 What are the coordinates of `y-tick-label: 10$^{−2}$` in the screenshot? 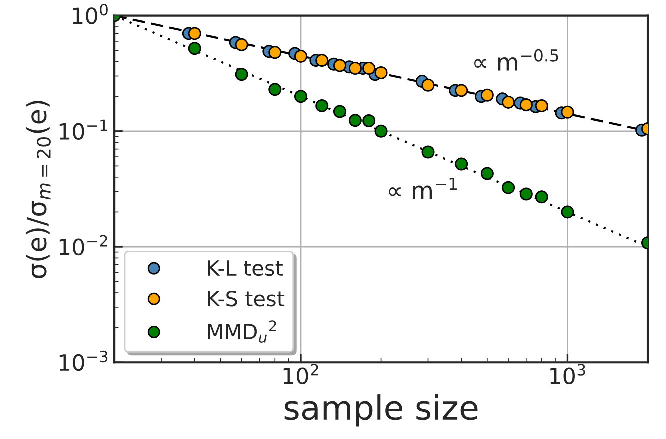 It's located at (84, 245).